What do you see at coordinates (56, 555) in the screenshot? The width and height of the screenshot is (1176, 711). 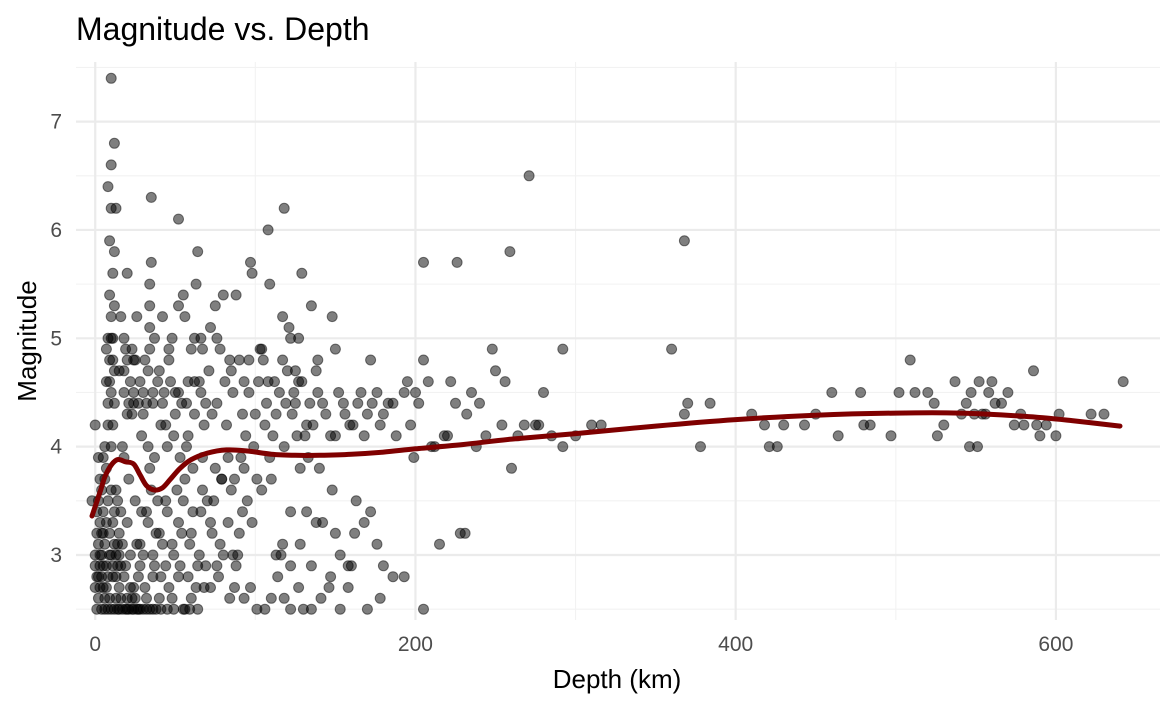 I see `y-tick-label: 3` at bounding box center [56, 555].